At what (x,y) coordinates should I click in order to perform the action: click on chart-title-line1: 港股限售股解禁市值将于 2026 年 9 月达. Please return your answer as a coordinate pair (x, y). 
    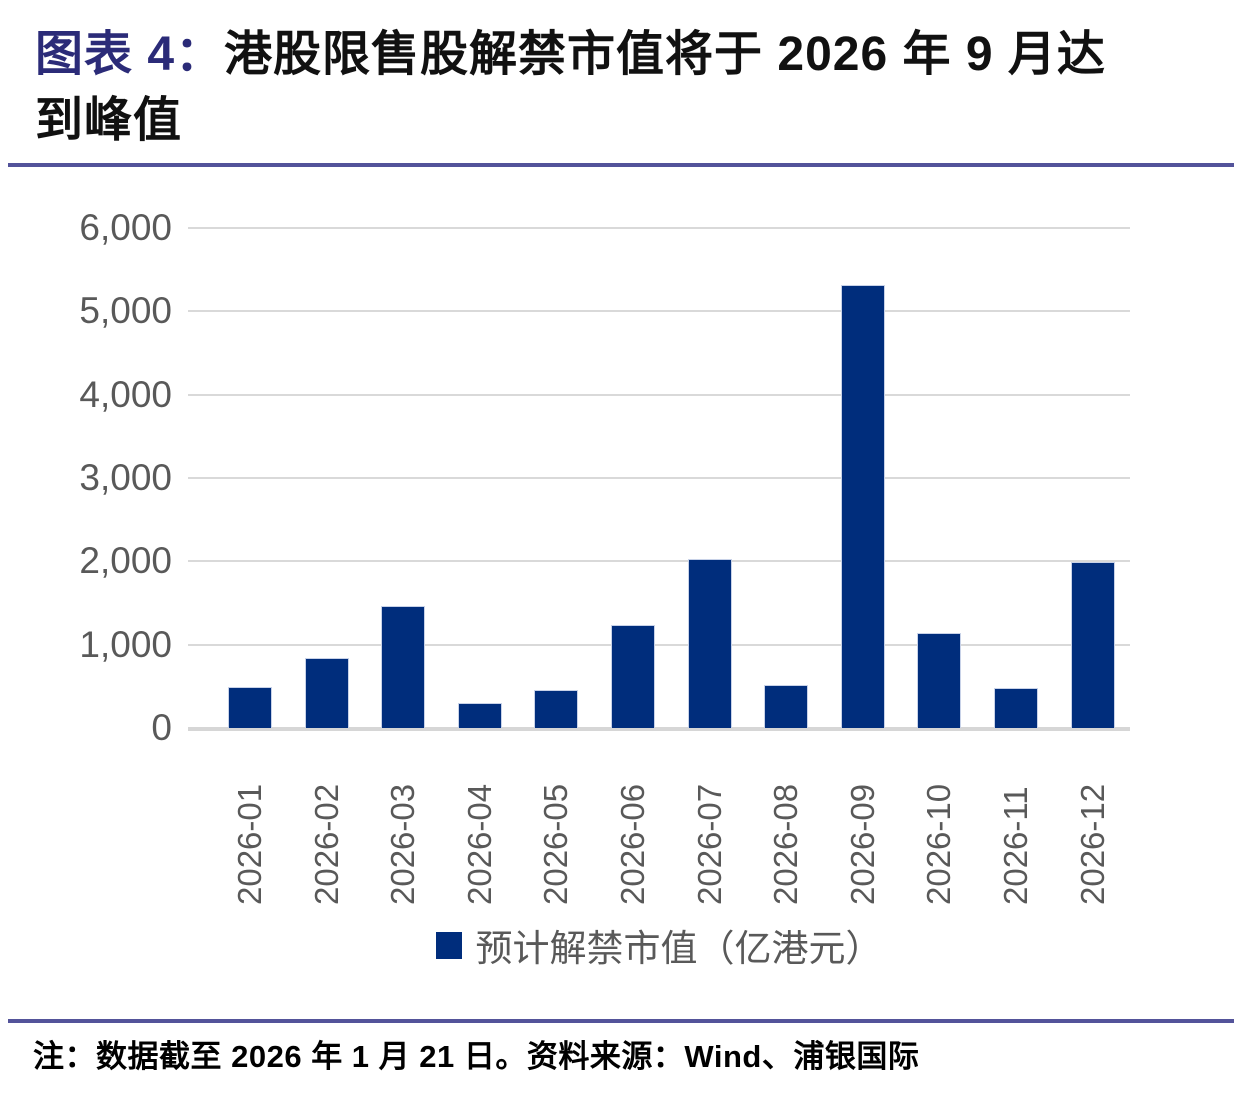
    Looking at the image, I should click on (665, 54).